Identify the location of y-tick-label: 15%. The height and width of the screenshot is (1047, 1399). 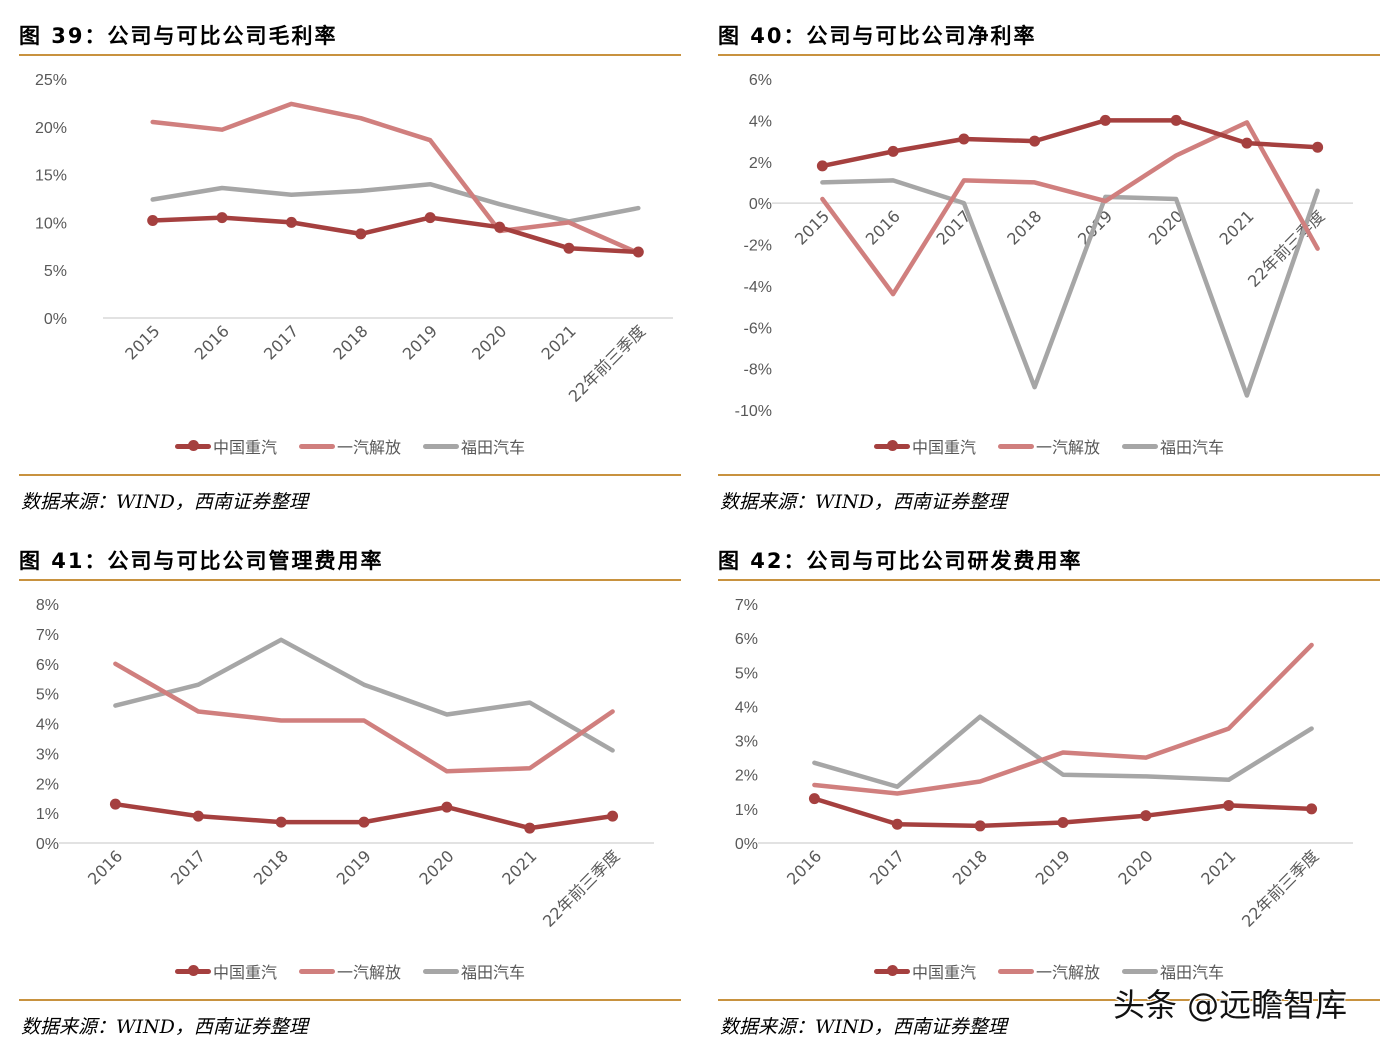
(51, 176).